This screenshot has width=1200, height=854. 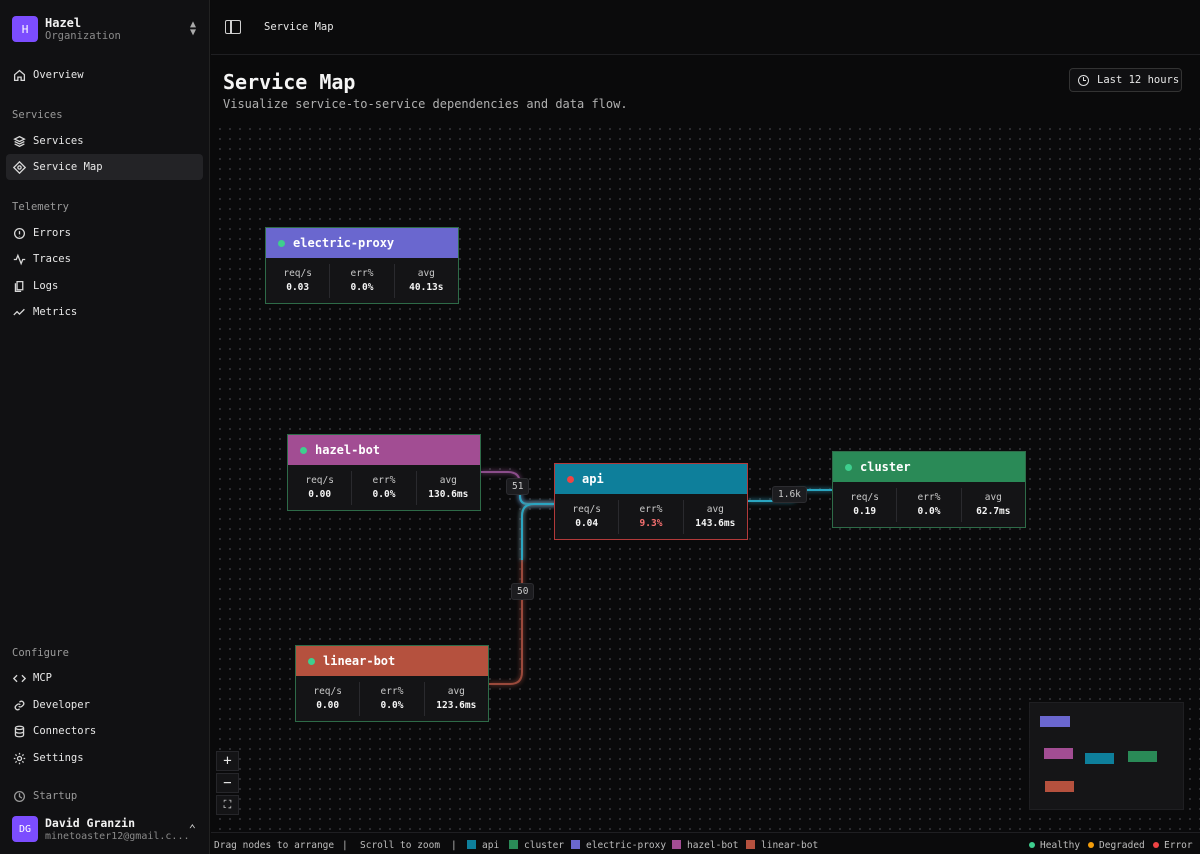 I want to click on sidebar-item-label: MCP, so click(x=42, y=678).